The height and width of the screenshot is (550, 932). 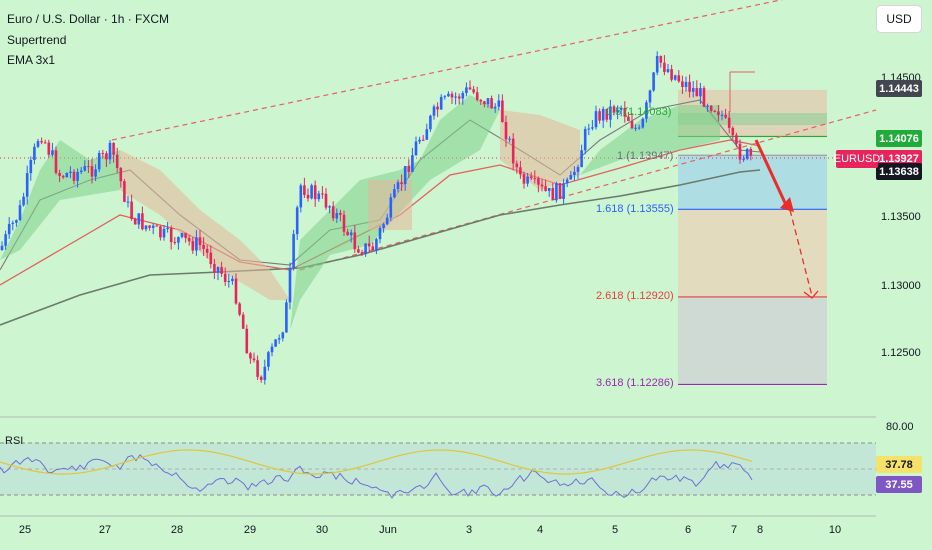 What do you see at coordinates (14, 441) in the screenshot?
I see `rsi-label: RSI` at bounding box center [14, 441].